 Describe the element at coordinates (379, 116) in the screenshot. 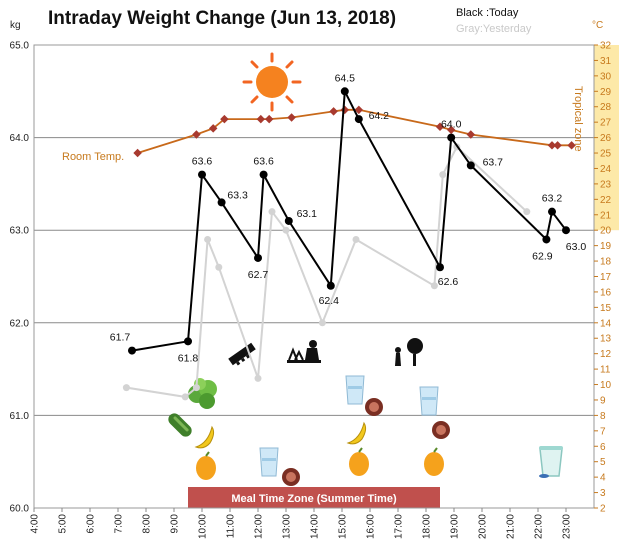

I see `data-label: 64.2` at that location.